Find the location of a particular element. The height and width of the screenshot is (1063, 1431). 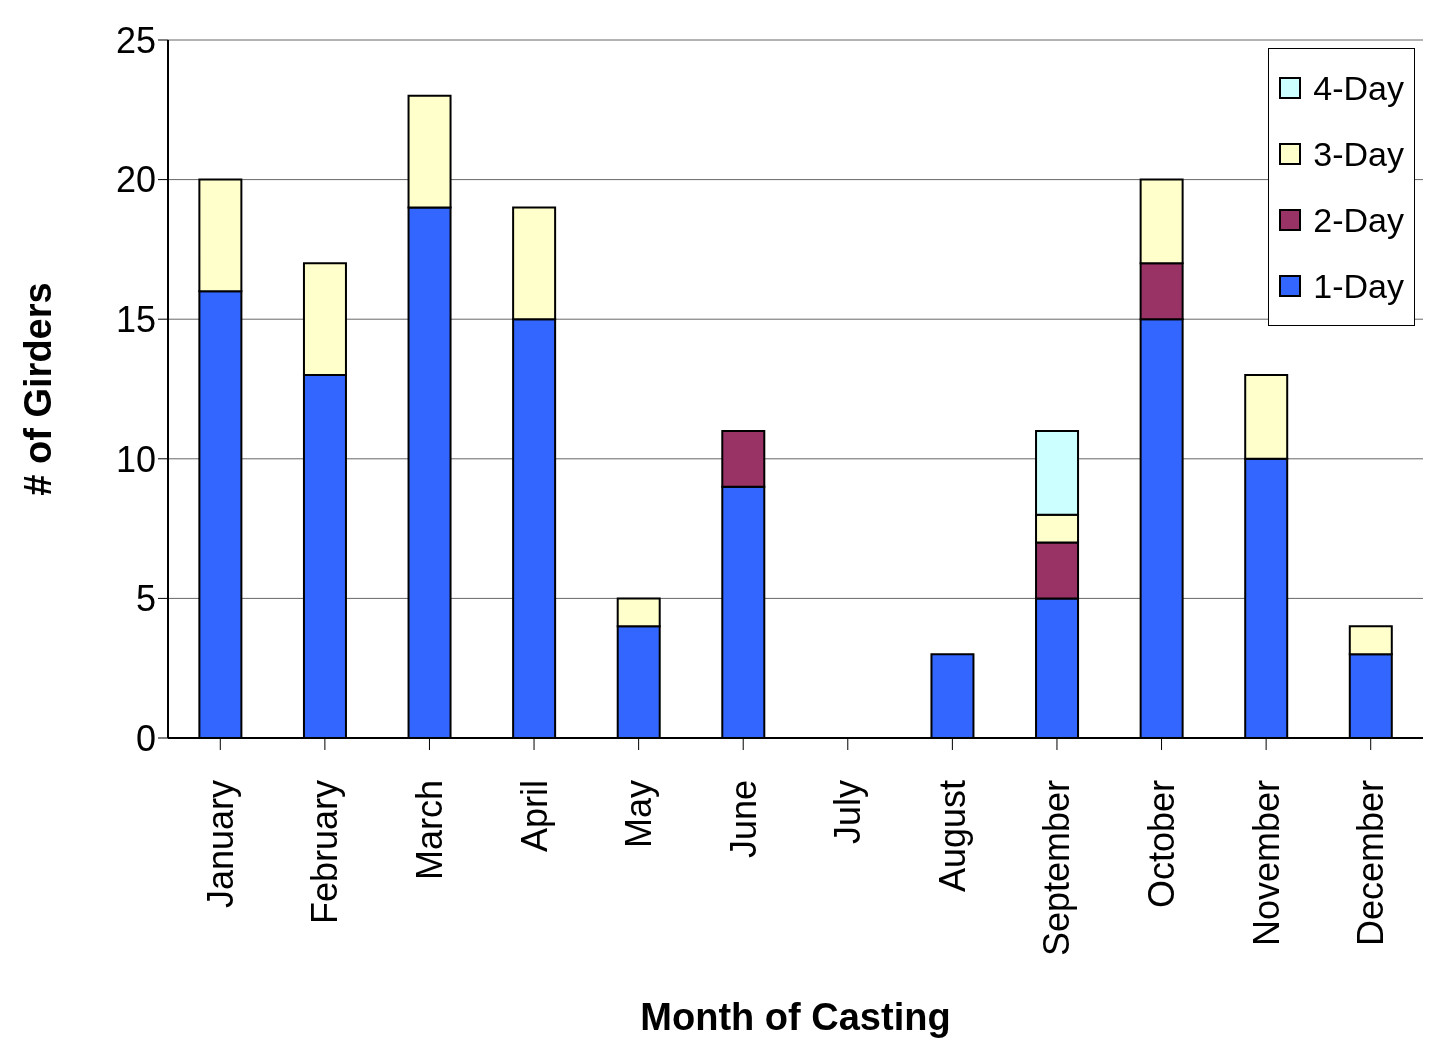

x-tick-label: November is located at coordinates (1266, 863).